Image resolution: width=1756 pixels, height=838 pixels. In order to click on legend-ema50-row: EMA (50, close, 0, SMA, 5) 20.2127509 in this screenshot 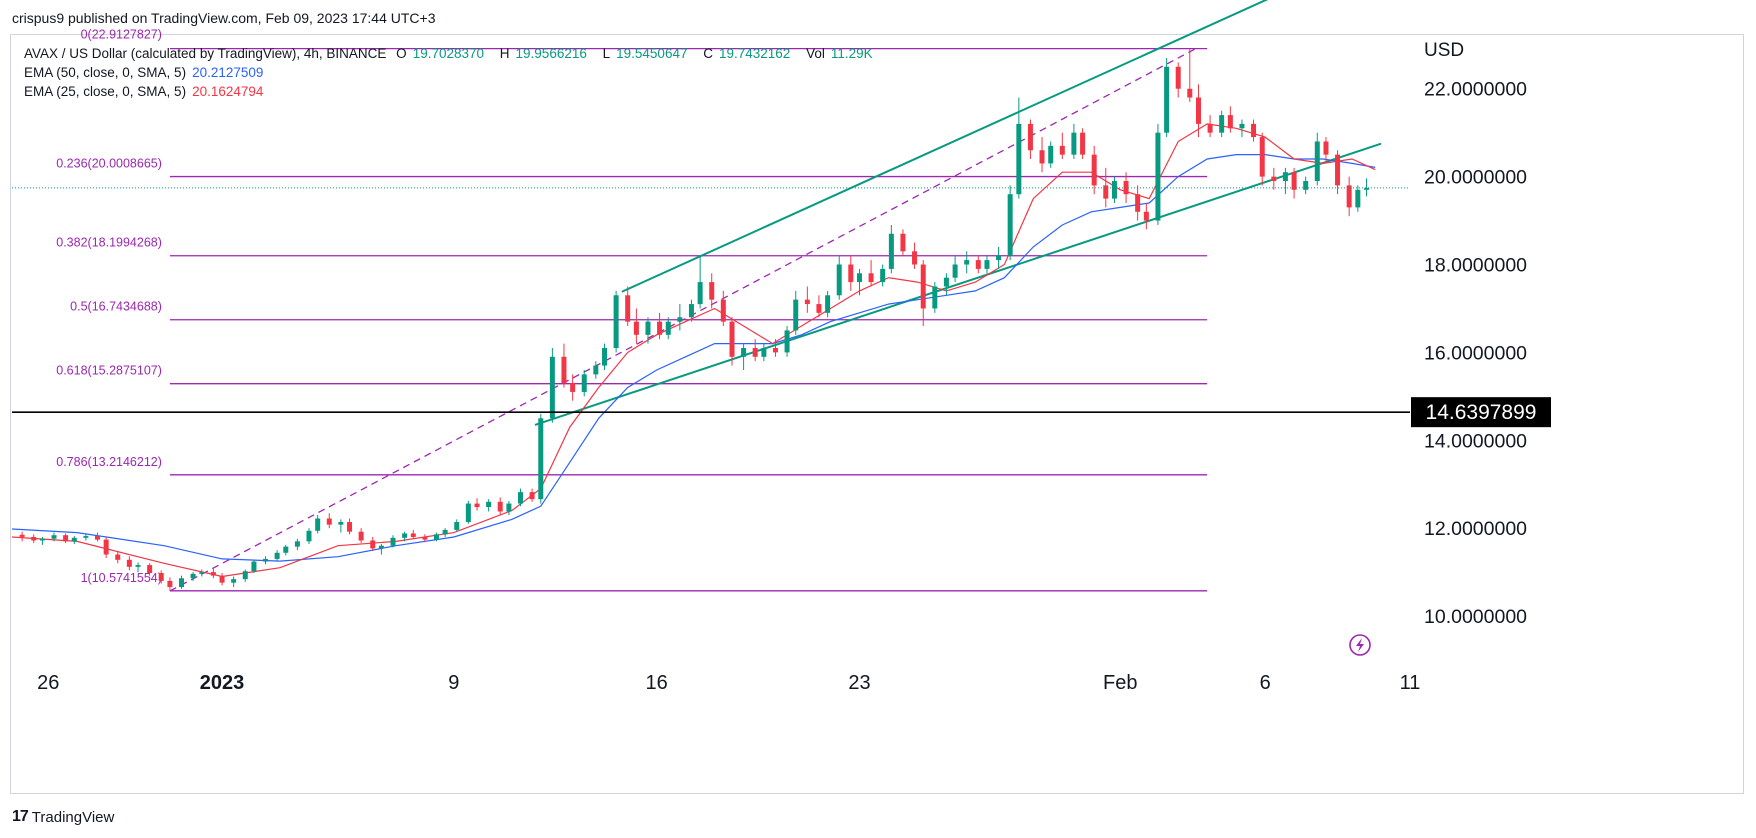, I will do `click(454, 72)`.